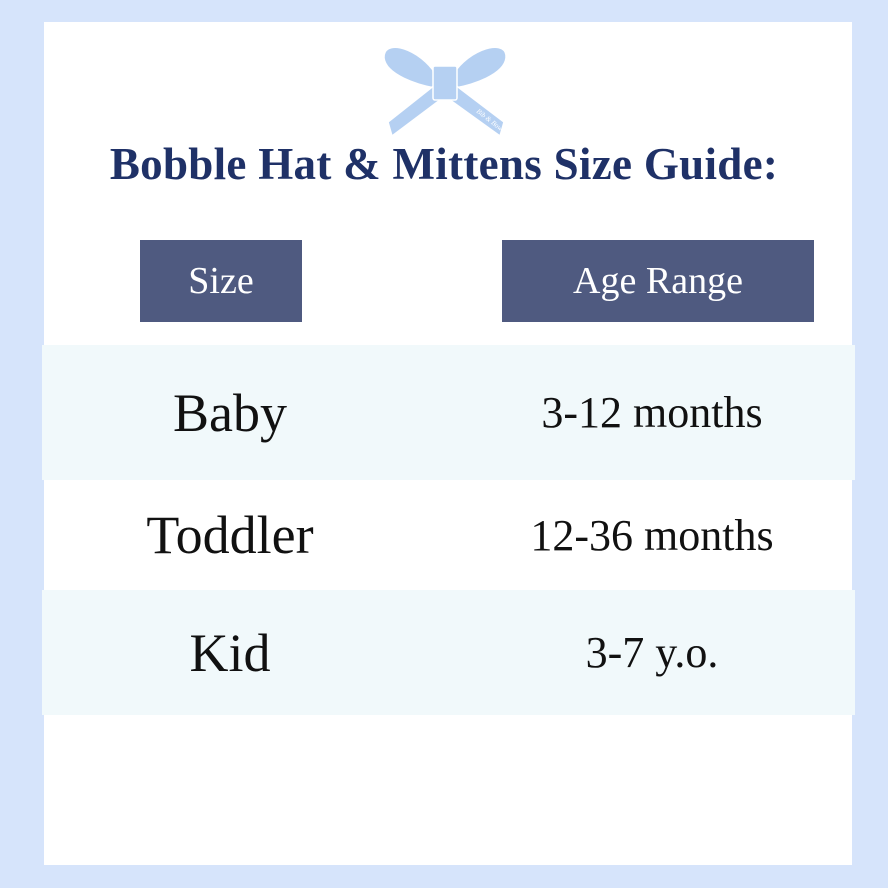  What do you see at coordinates (230, 535) in the screenshot?
I see `size-cell: Toddler` at bounding box center [230, 535].